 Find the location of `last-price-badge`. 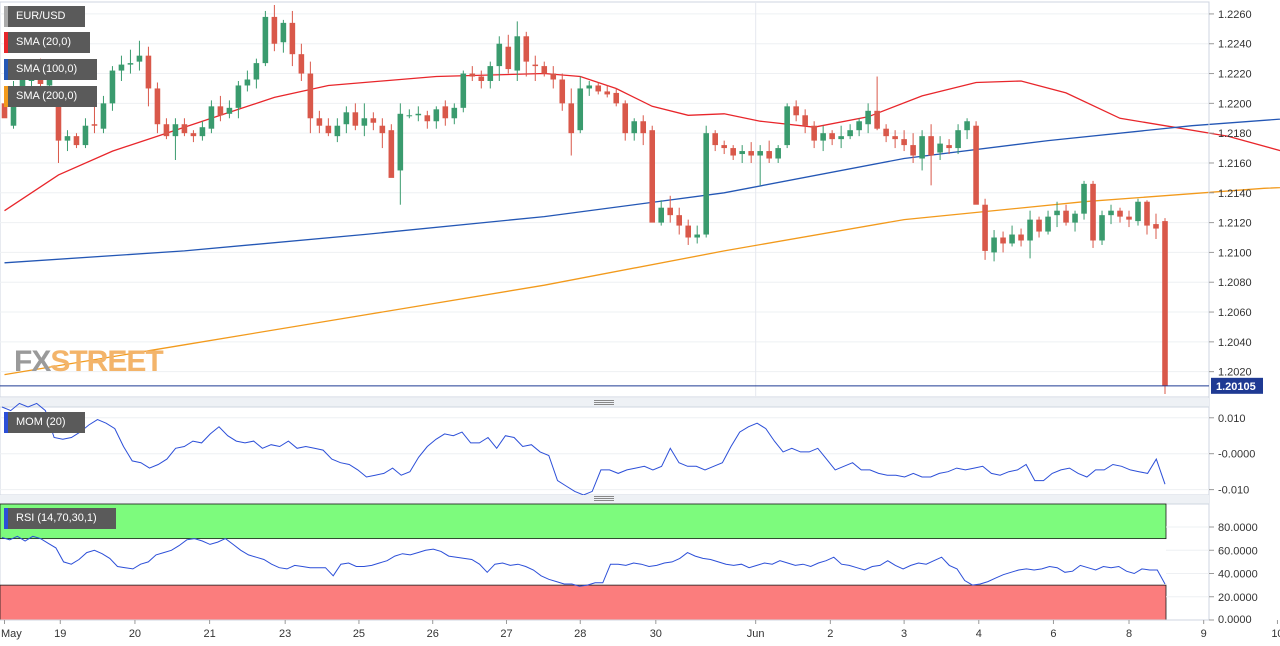

last-price-badge is located at coordinates (1237, 385).